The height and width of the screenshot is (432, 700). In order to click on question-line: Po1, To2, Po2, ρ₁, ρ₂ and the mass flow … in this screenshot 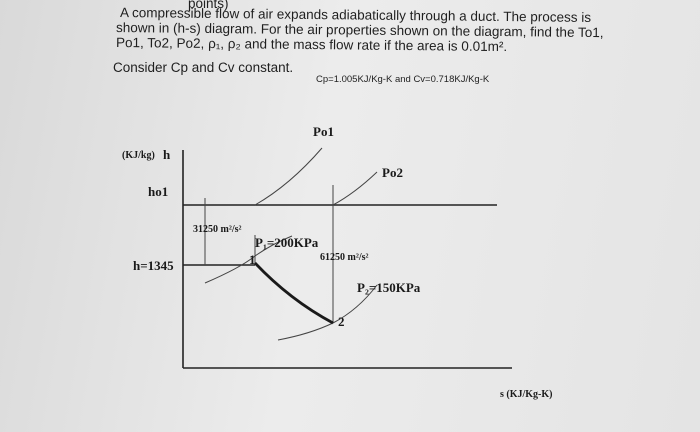, I will do `click(311, 44)`.